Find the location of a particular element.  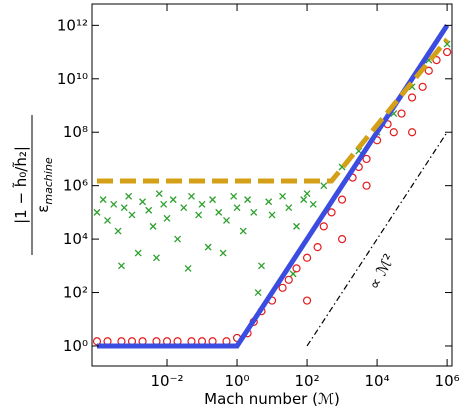

y-axis-label: |1 − h̃₀/h̃₂| εmachine is located at coordinates (33, 185).